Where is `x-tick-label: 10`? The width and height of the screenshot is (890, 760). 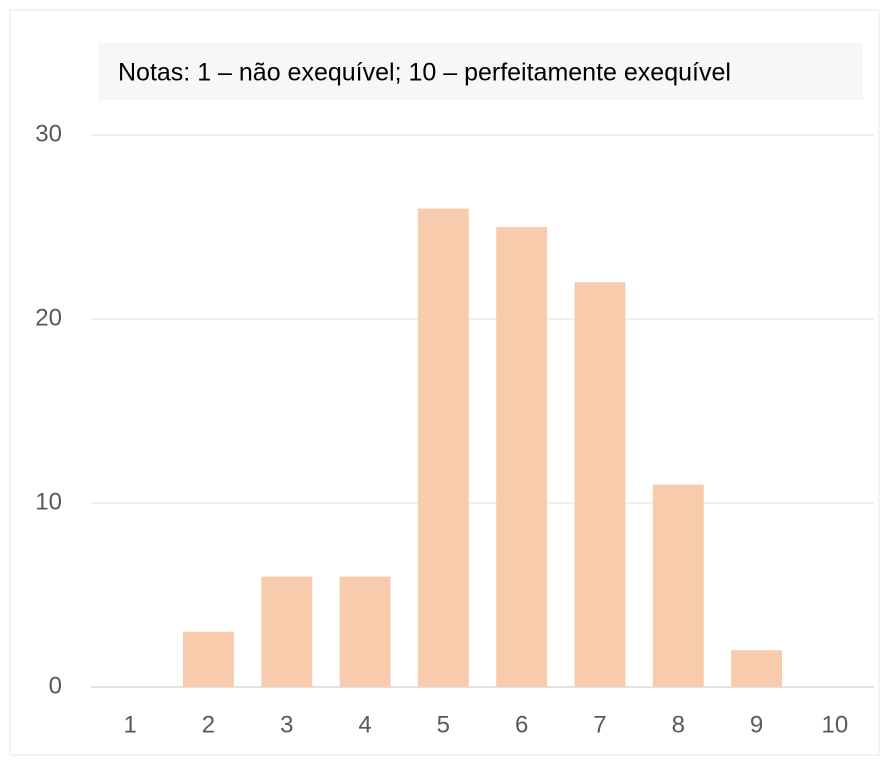
x-tick-label: 10 is located at coordinates (834, 724).